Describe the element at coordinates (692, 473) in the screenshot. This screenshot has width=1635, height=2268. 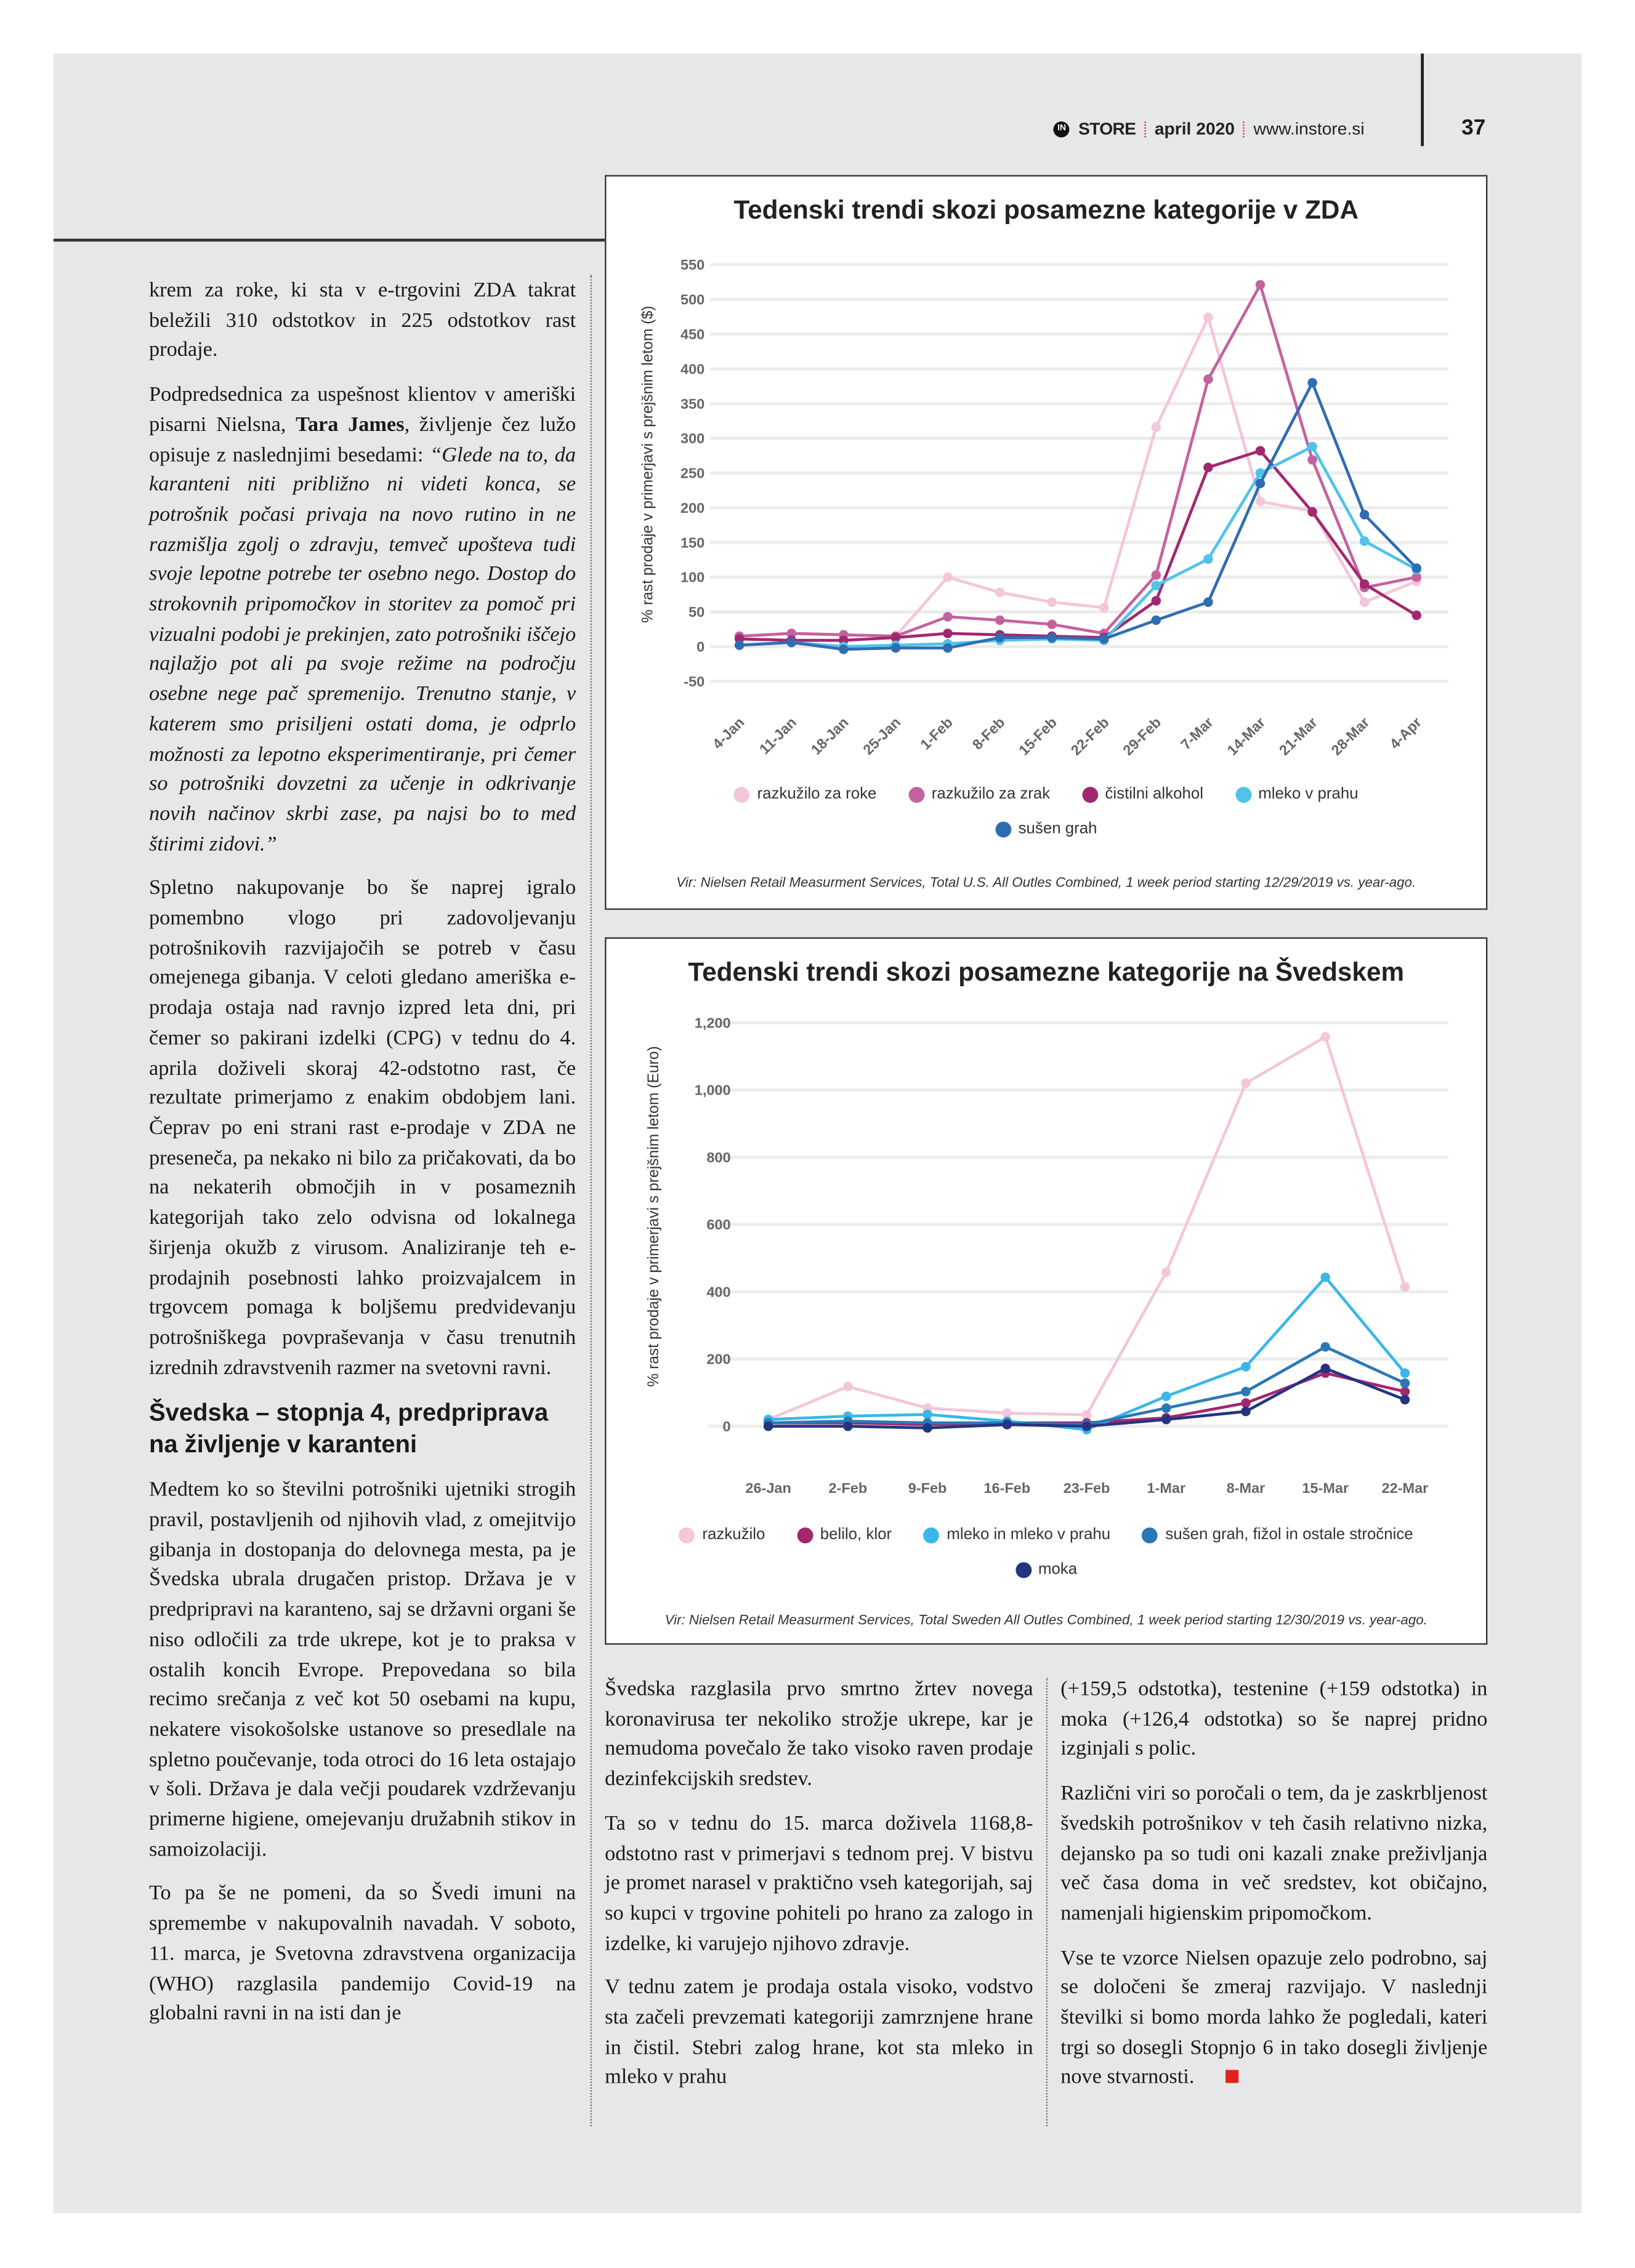
I see `y-tick-label: 250` at that location.